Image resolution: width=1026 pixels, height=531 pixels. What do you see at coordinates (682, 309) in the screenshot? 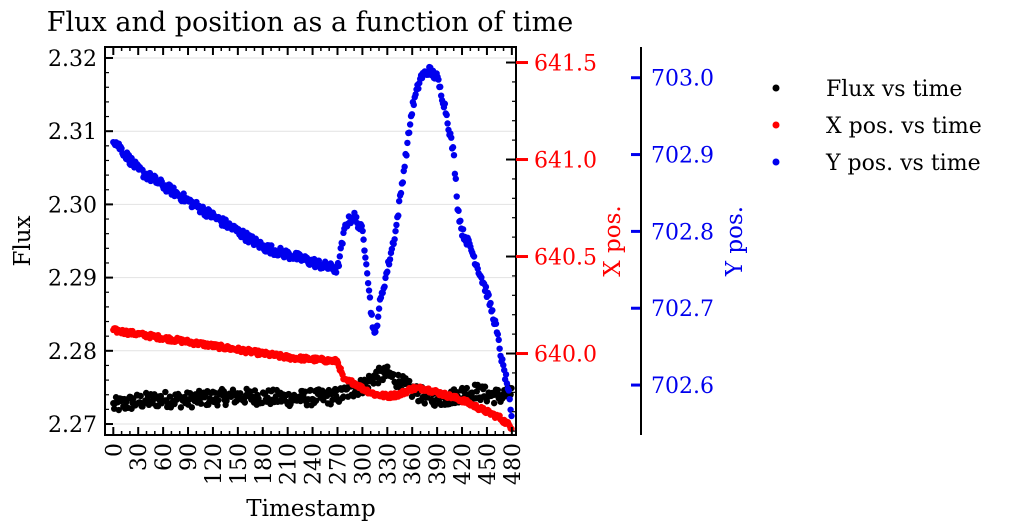
I see `y3-tick-label: 702.7` at bounding box center [682, 309].